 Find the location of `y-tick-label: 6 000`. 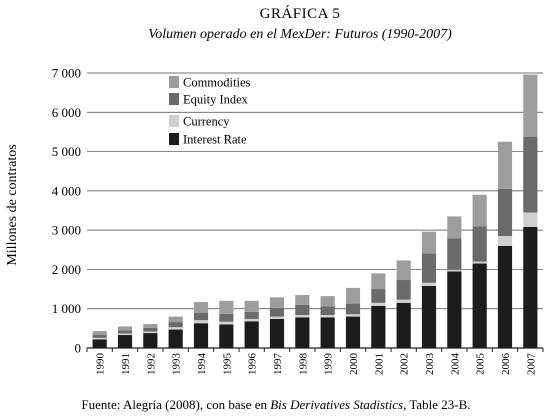

y-tick-label: 6 000 is located at coordinates (66, 112).